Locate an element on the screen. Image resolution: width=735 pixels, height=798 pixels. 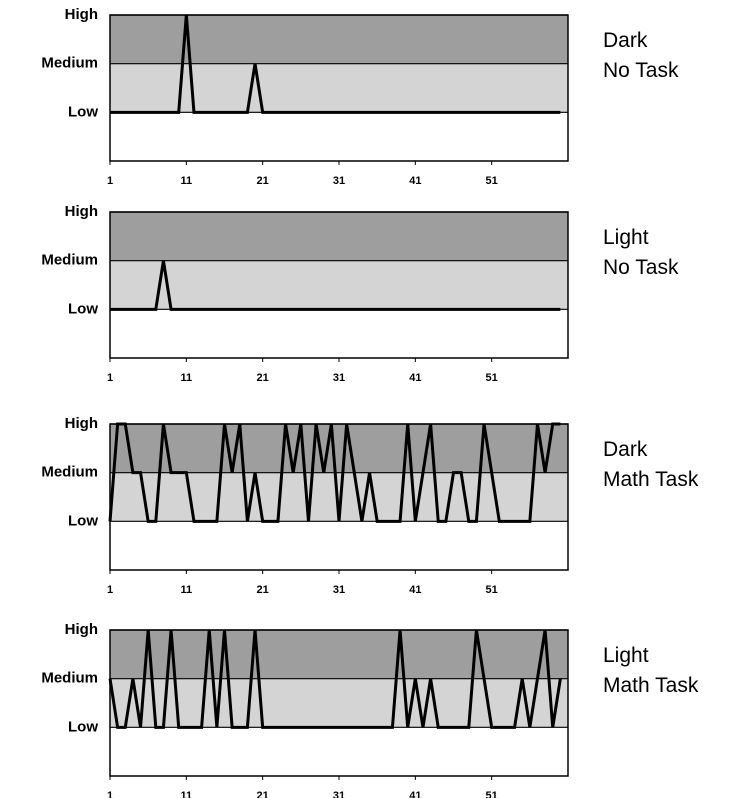
panel-title: Light Math Task is located at coordinates (651, 670).